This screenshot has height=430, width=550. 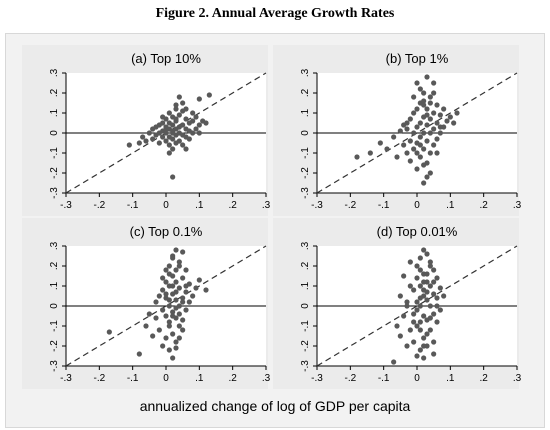 I want to click on y-tick-label: .2, so click(x=54, y=92).